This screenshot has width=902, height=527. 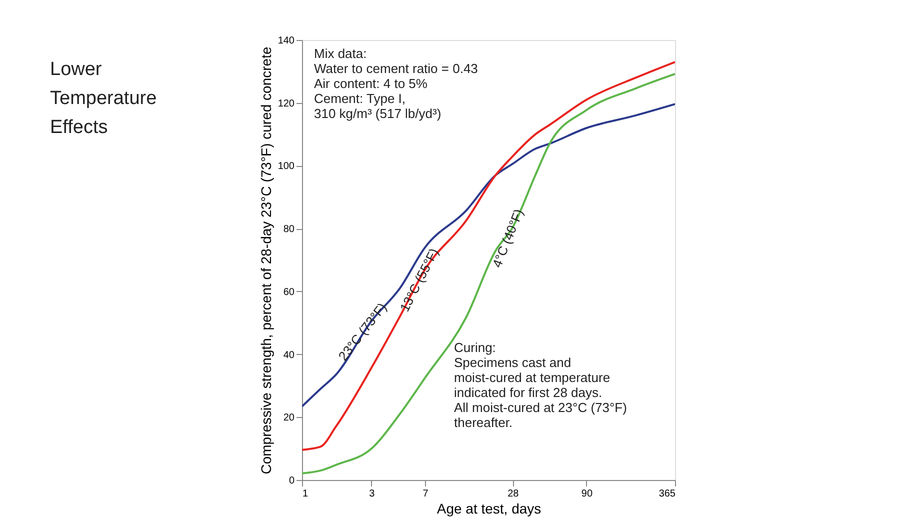 What do you see at coordinates (289, 230) in the screenshot?
I see `y-tick-label: 80` at bounding box center [289, 230].